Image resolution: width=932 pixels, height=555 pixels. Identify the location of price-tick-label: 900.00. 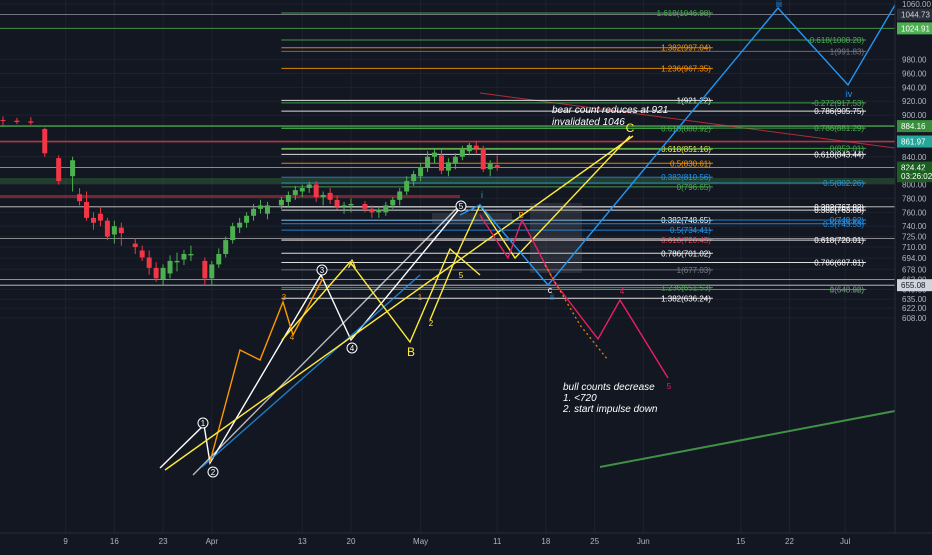
(914, 115).